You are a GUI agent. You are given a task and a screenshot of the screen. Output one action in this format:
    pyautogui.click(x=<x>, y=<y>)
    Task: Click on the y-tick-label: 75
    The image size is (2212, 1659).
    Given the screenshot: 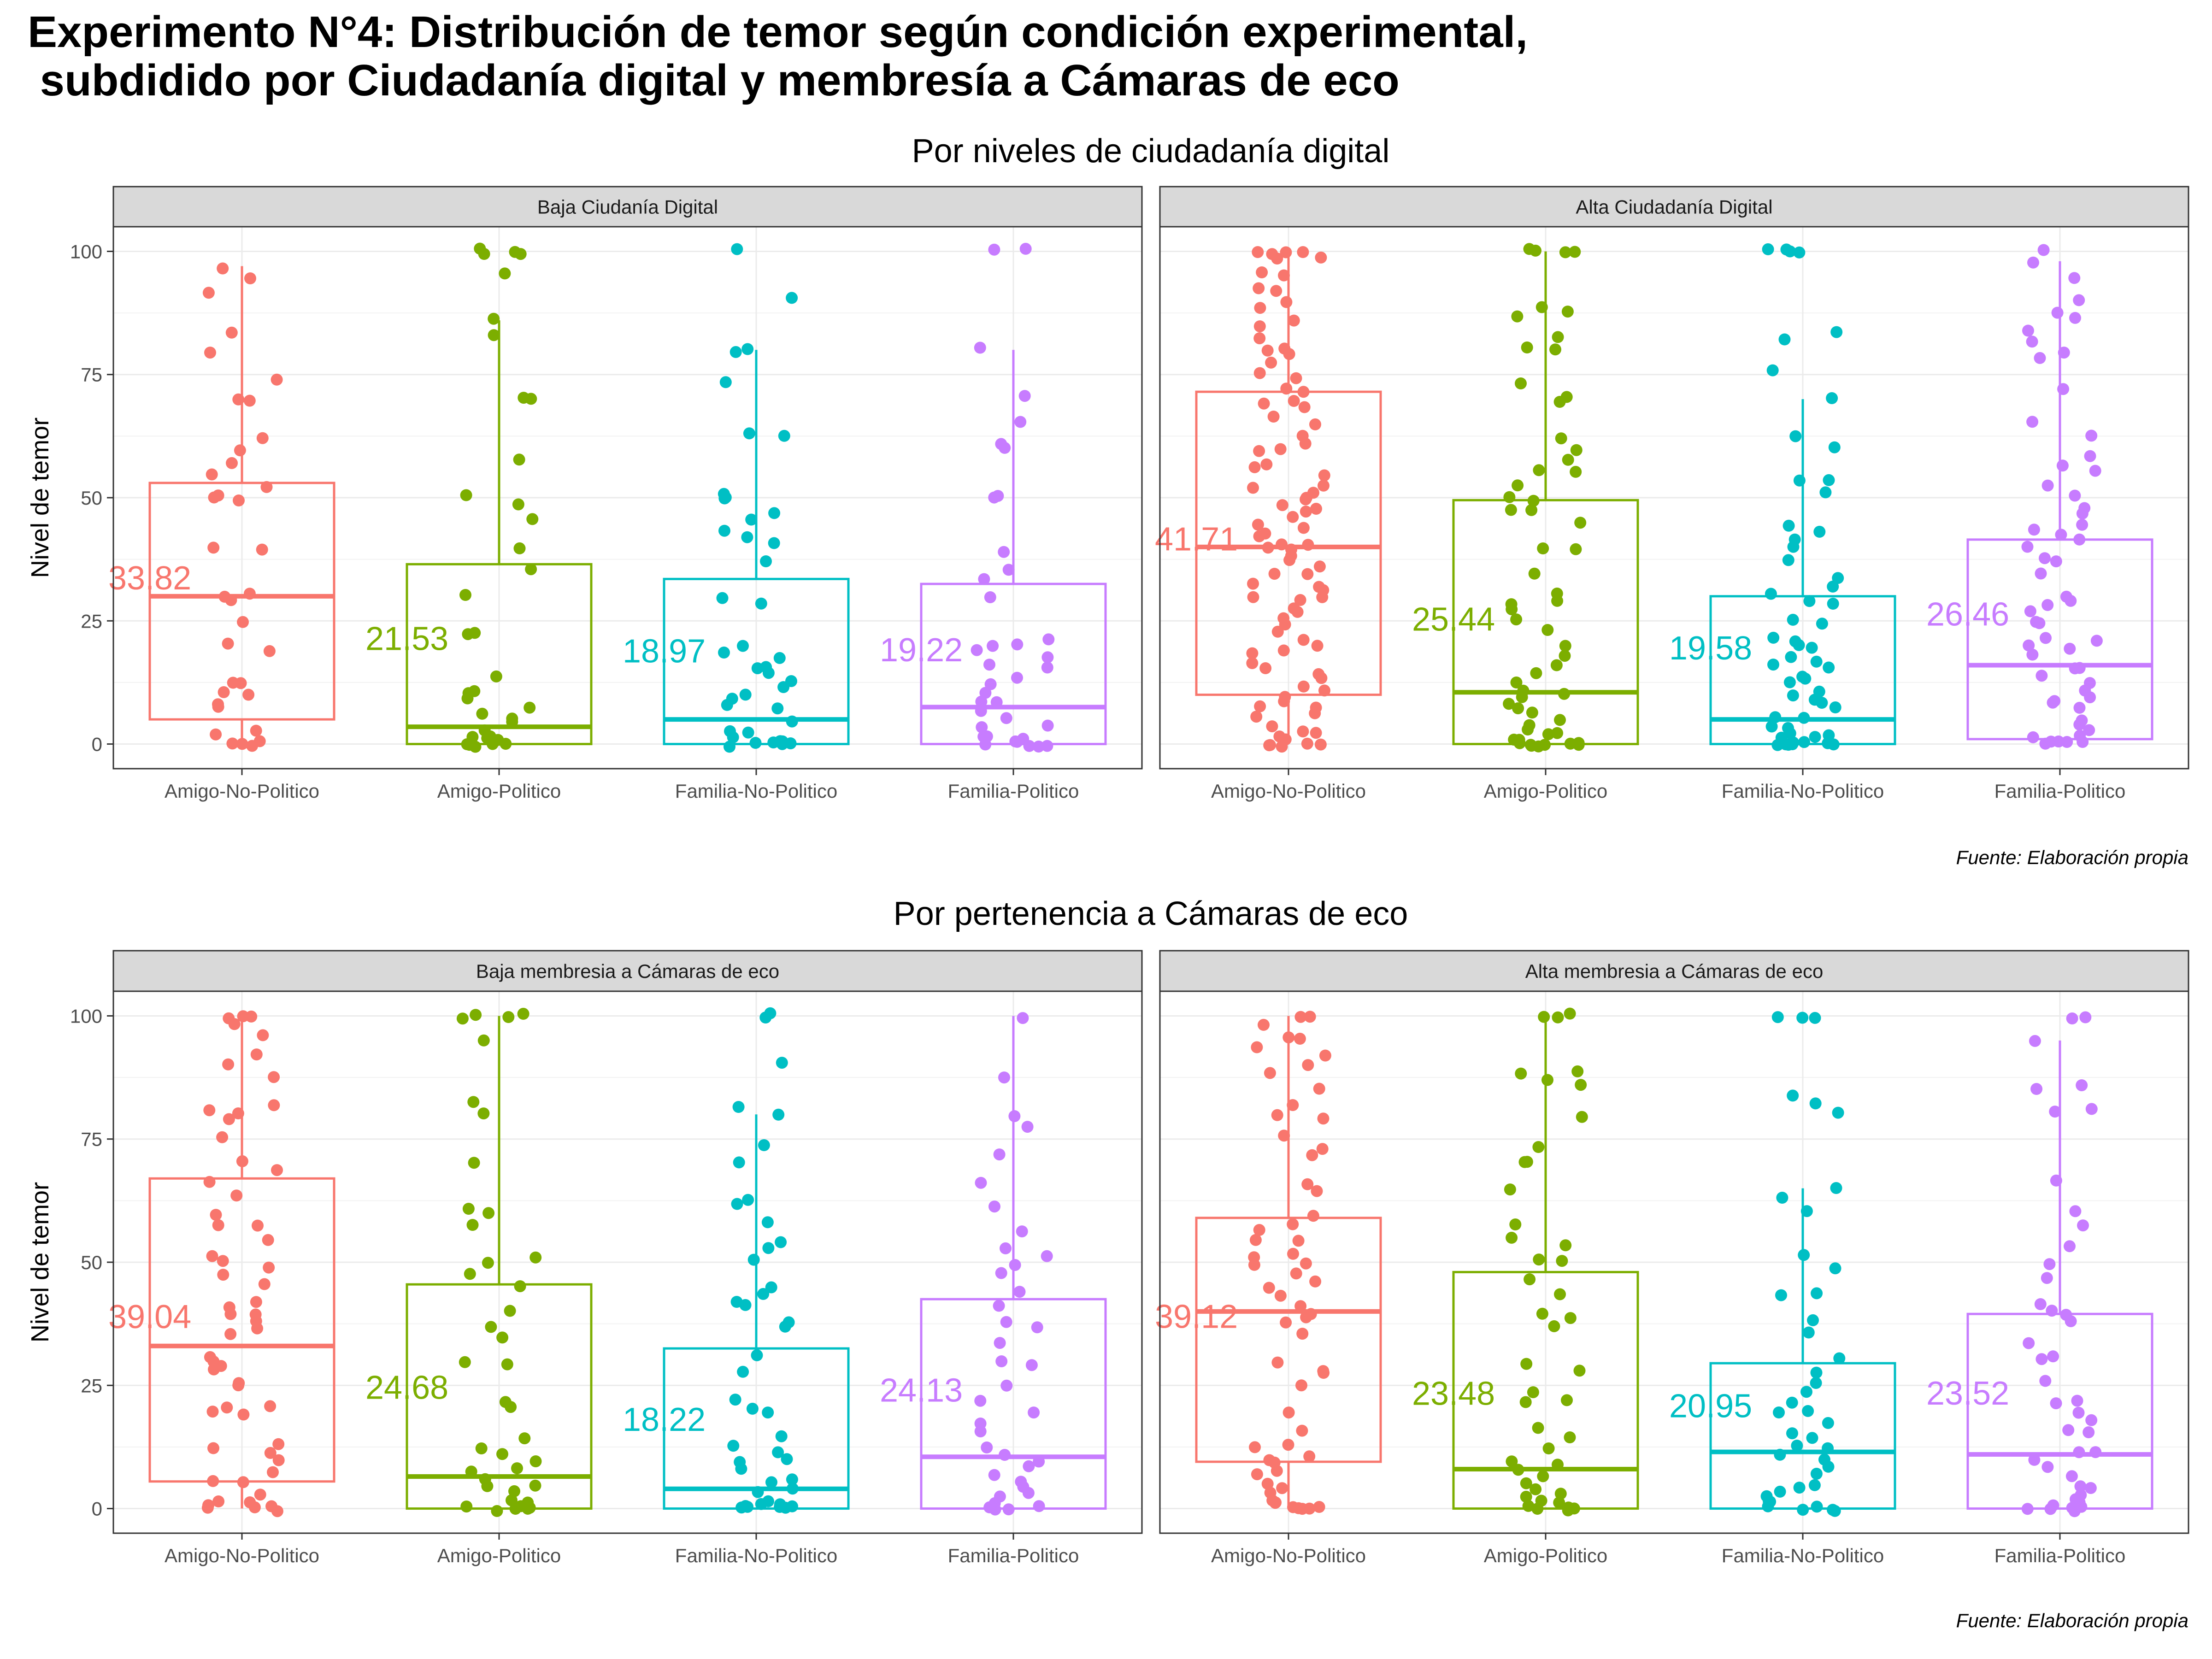 What is the action you would take?
    pyautogui.click(x=91, y=375)
    